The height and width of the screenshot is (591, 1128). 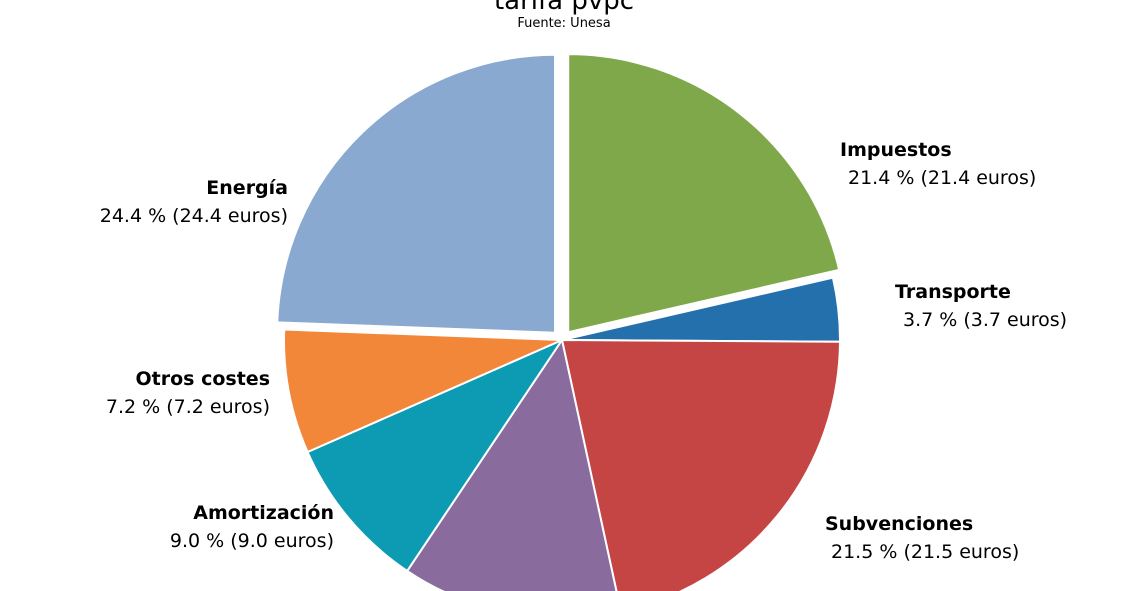 What do you see at coordinates (970, 164) in the screenshot?
I see `label-impuestos: Impuestos 21.4 % (21.4 euros)` at bounding box center [970, 164].